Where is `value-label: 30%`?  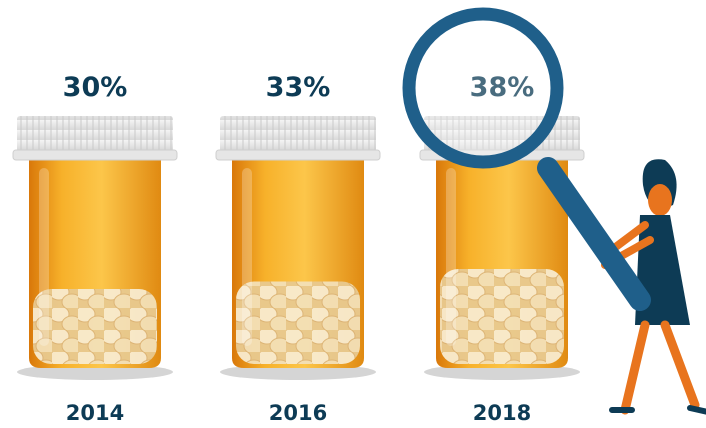
value-label: 30% is located at coordinates (95, 87).